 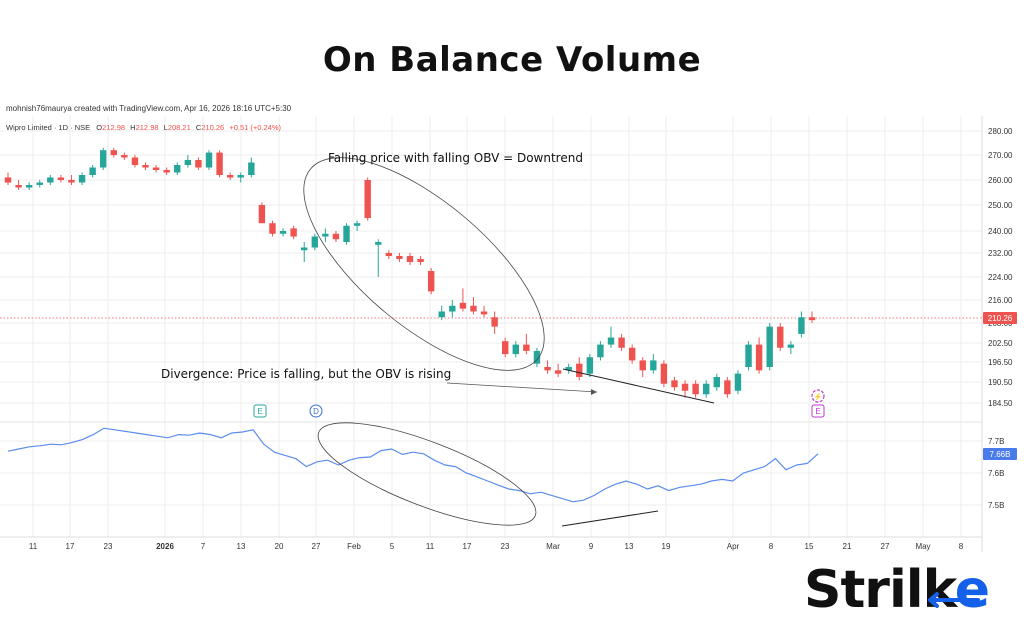 What do you see at coordinates (1000, 300) in the screenshot?
I see `price-tick-label: 216.00` at bounding box center [1000, 300].